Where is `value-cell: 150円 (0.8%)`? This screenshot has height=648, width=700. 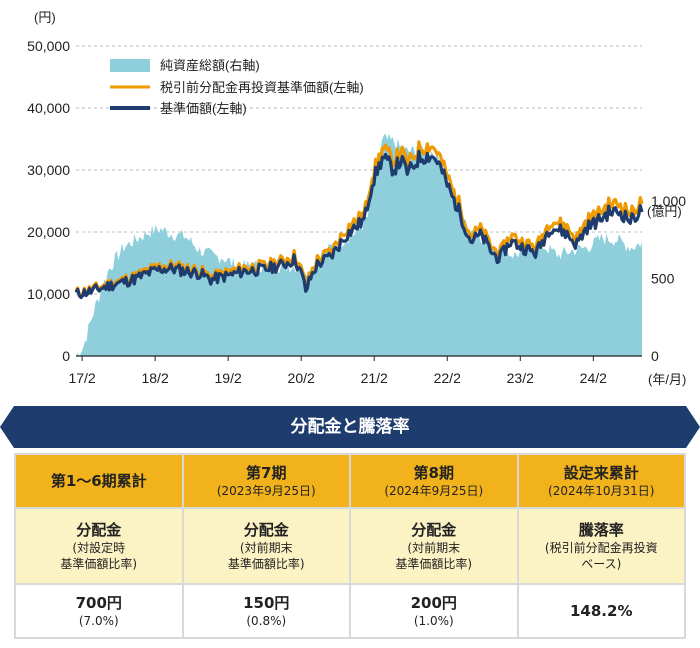 value-cell: 150円 (0.8%) is located at coordinates (266, 611).